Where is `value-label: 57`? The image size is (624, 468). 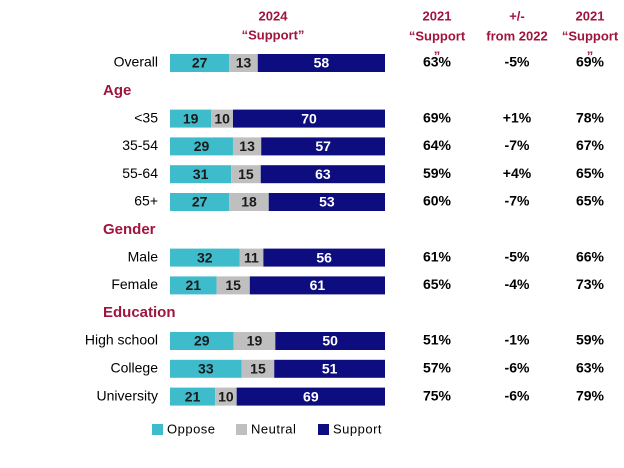 value-label: 57 is located at coordinates (323, 146).